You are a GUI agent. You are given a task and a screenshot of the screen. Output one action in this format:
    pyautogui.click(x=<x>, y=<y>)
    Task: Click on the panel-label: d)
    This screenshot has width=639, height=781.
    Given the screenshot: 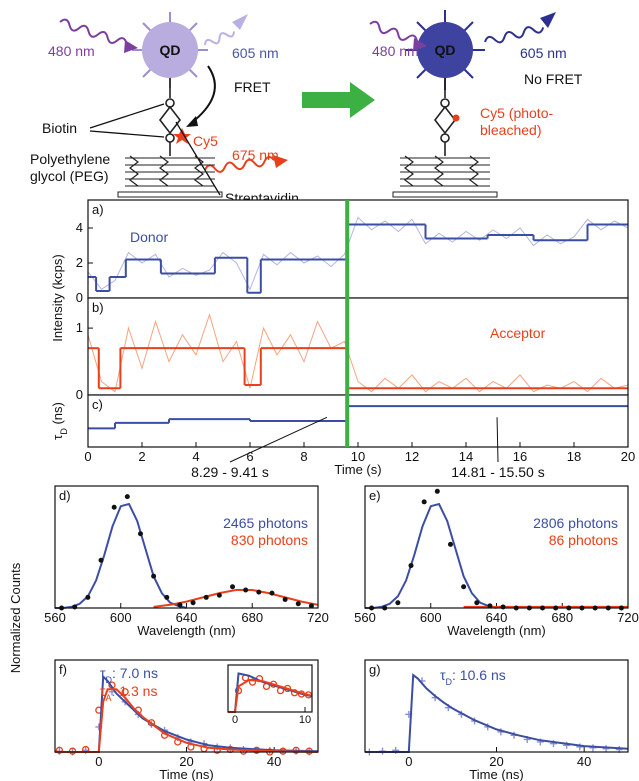 What is the action you would take?
    pyautogui.click(x=65, y=495)
    